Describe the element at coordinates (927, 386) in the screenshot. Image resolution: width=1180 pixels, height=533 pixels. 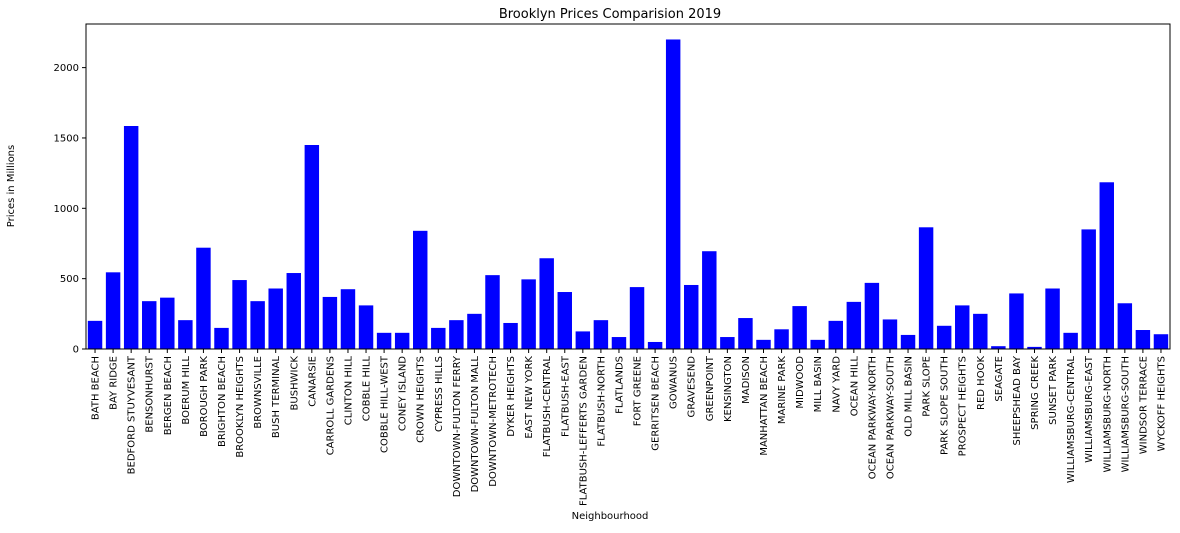
I see `x-tick-label: PARK SLOPE` at that location.